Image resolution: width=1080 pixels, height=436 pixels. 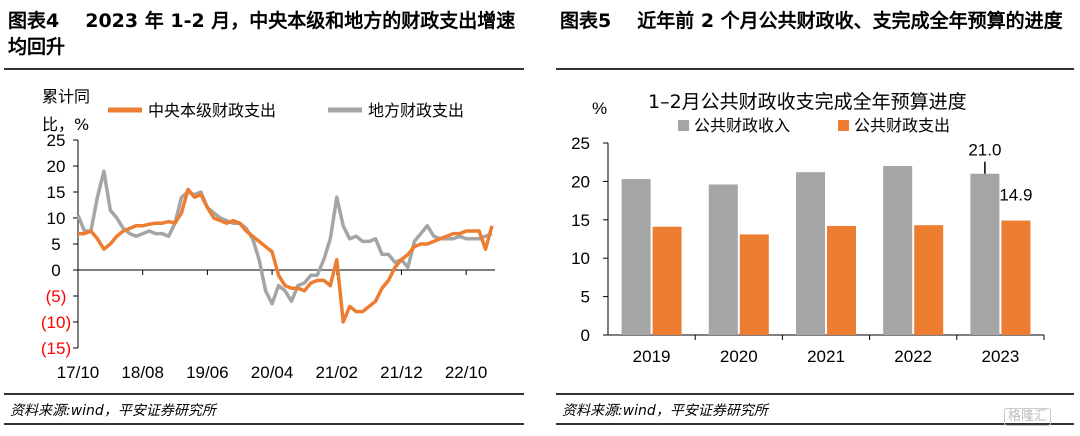 I want to click on right-fig-label: 图表5, so click(x=586, y=21).